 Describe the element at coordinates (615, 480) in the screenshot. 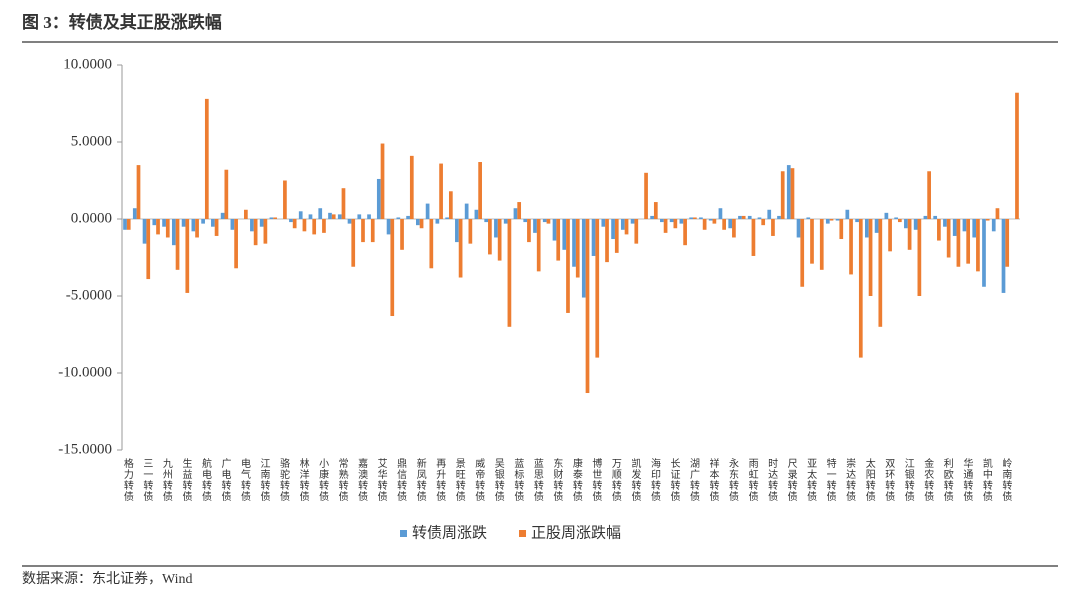

I see `x-tick-label: 万顺转债` at that location.